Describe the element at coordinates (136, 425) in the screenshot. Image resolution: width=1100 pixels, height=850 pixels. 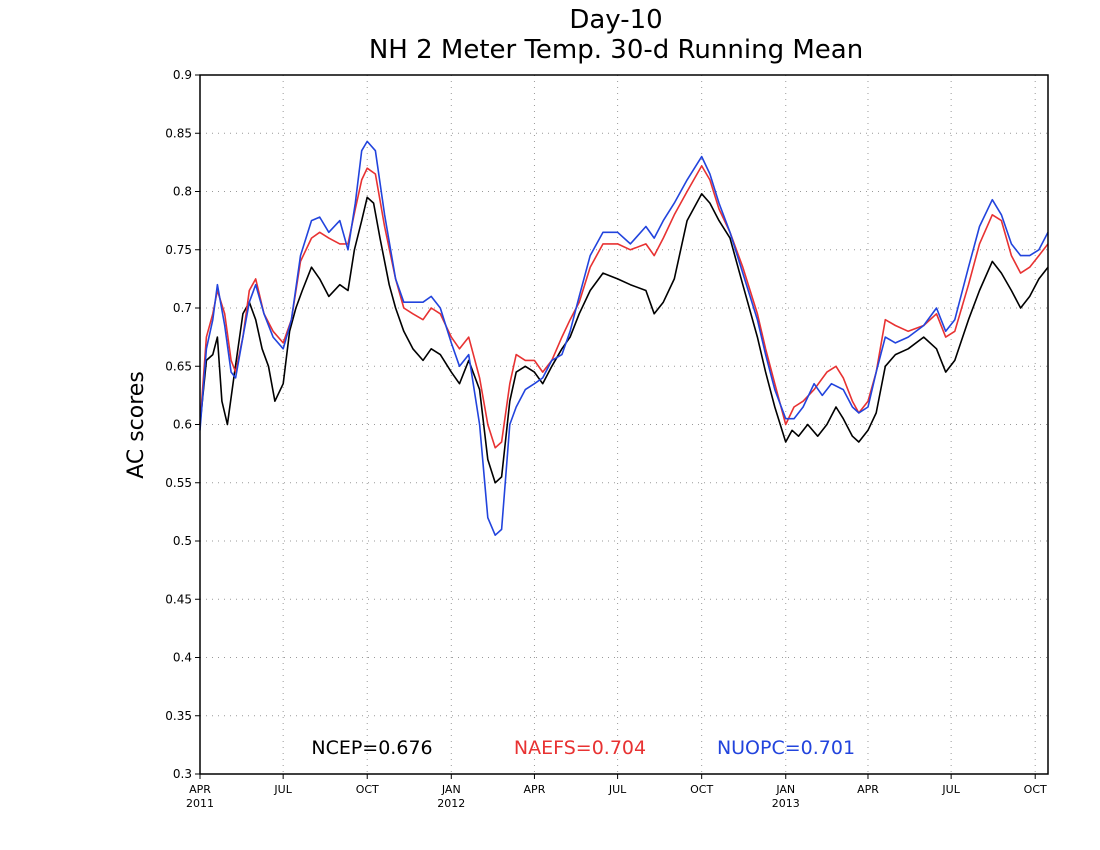
I see `y-axis-label: AC scores` at that location.